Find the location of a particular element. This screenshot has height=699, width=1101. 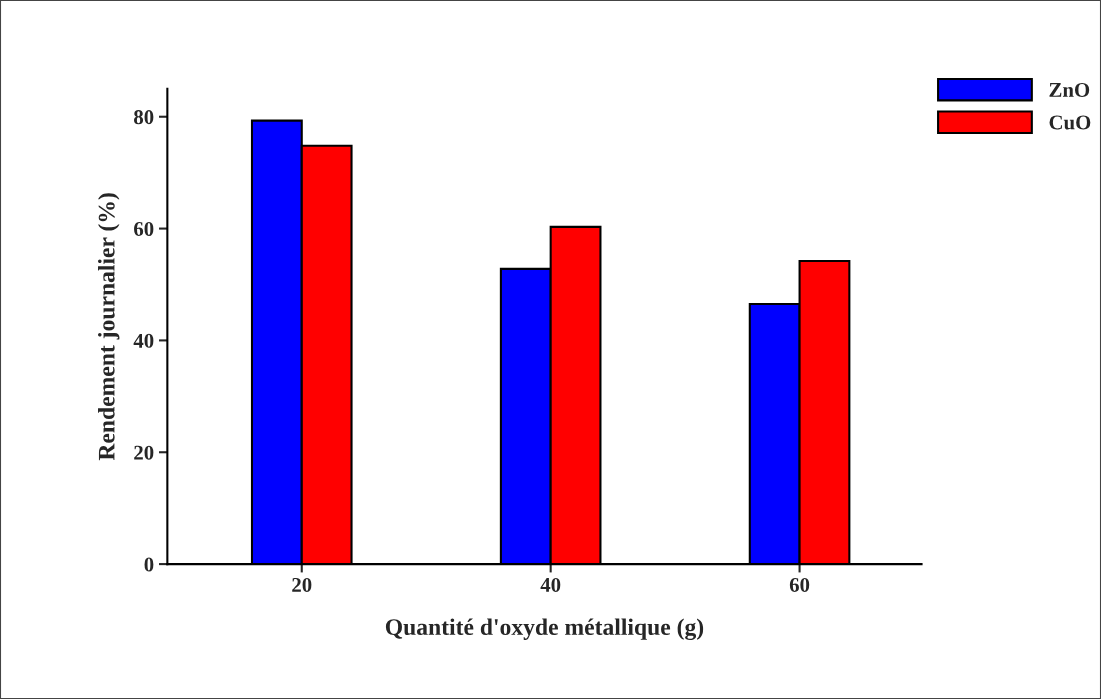

x-tick-label: 20 is located at coordinates (302, 584).